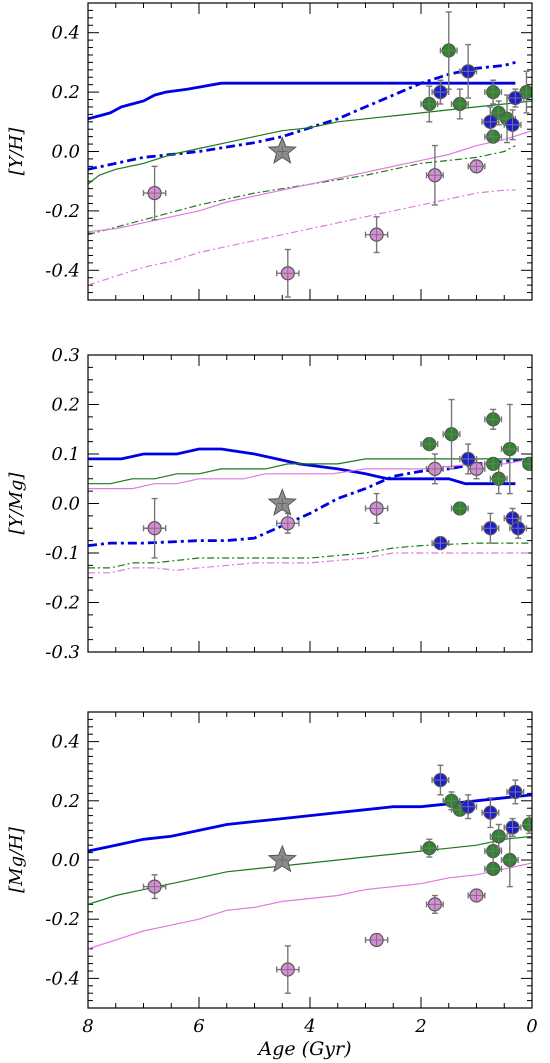 The width and height of the screenshot is (550, 1063). I want to click on y-axis-label: [Y/H], so click(16, 151).